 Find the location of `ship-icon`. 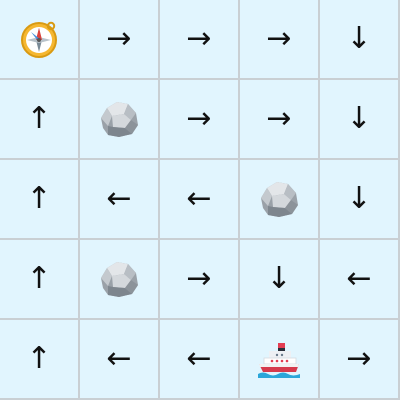

ship-icon is located at coordinates (279, 359).